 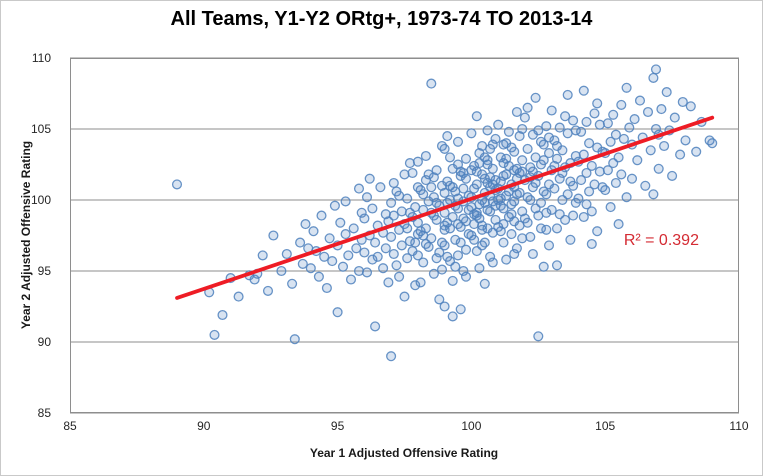 What do you see at coordinates (605, 426) in the screenshot?
I see `x-tick-label: 105` at bounding box center [605, 426].